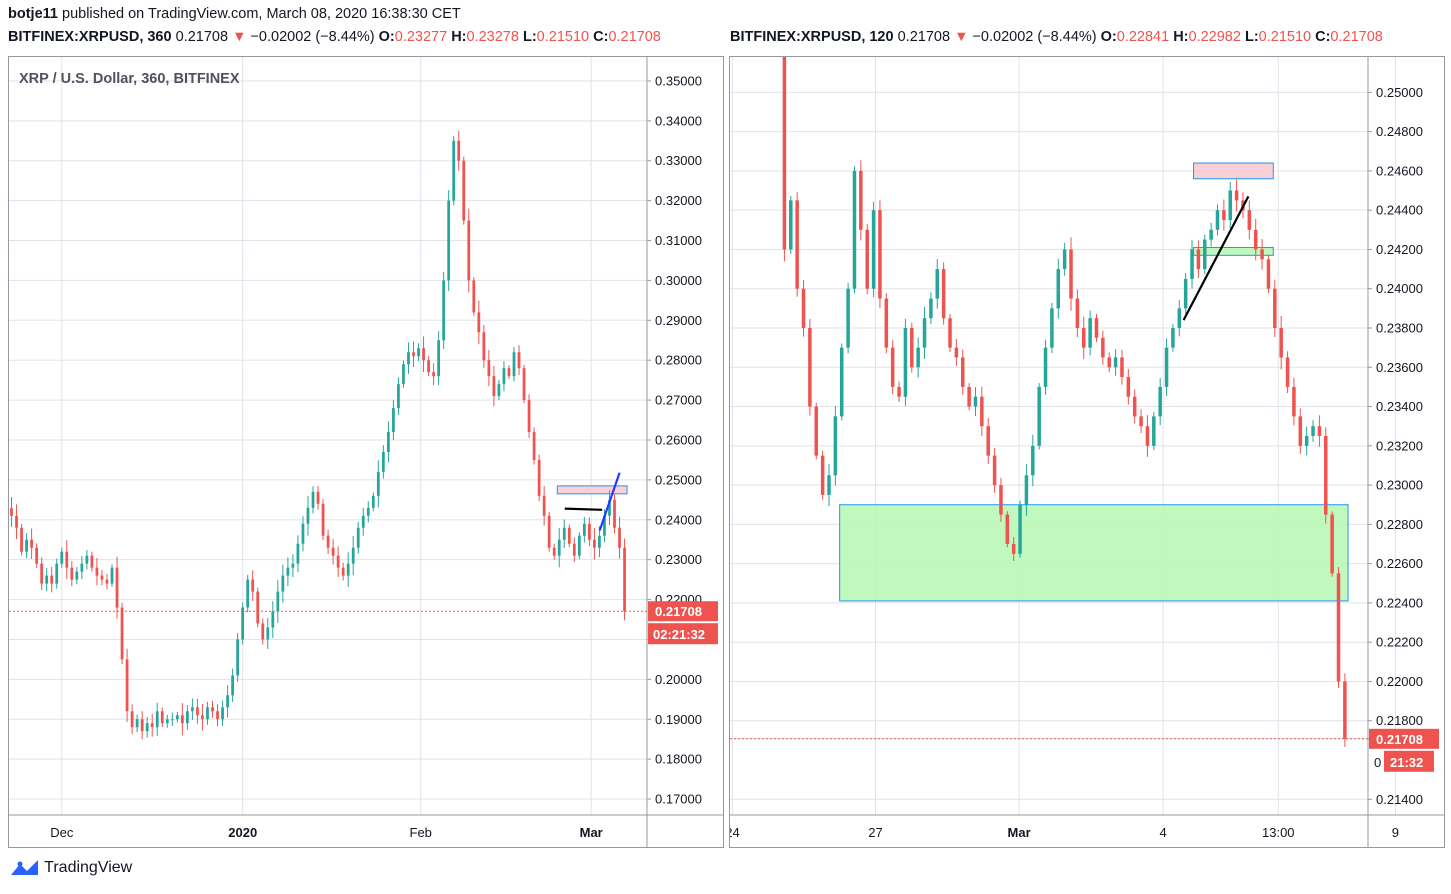 This screenshot has width=1451, height=894. Describe the element at coordinates (678, 80) in the screenshot. I see `y-tick-label: 0.35000` at that location.